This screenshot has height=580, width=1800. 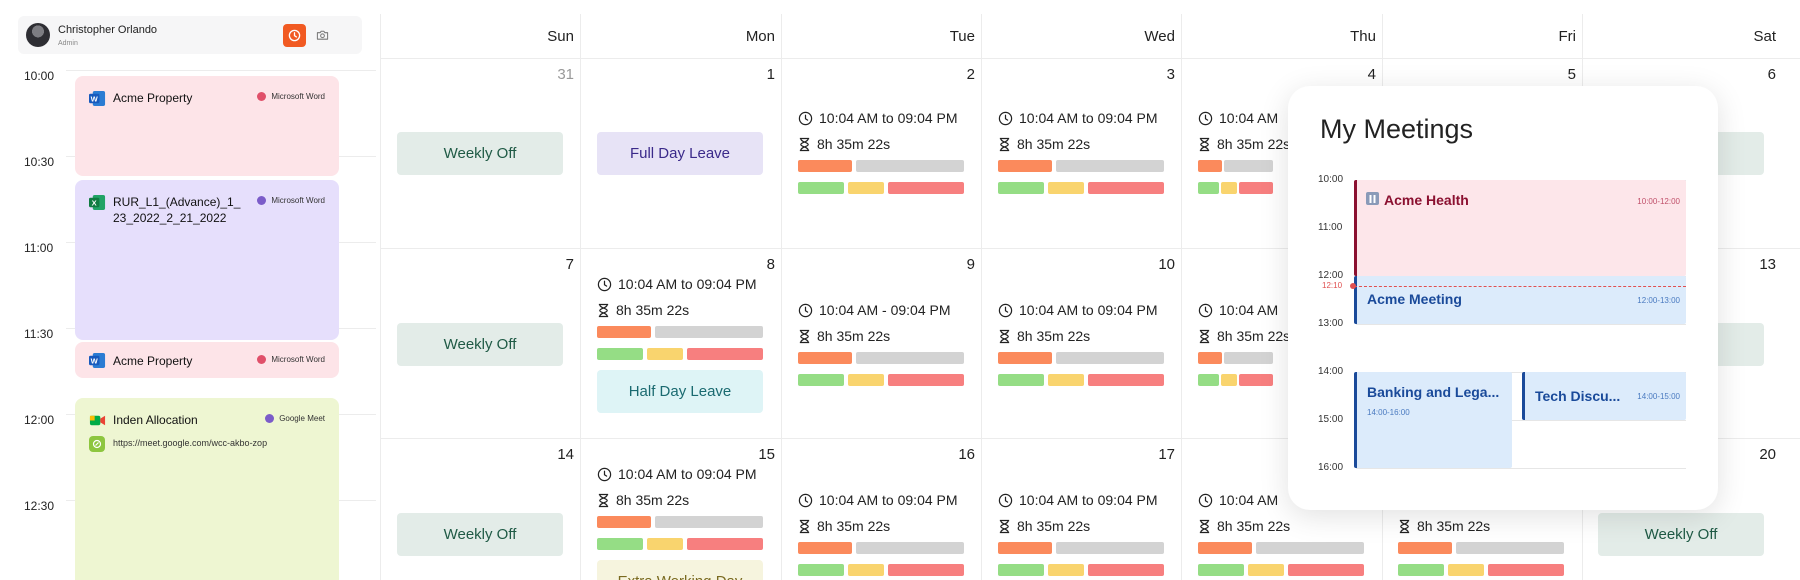 I want to click on meeting-block: Acme Health 10:00-12:00, so click(x=1520, y=228).